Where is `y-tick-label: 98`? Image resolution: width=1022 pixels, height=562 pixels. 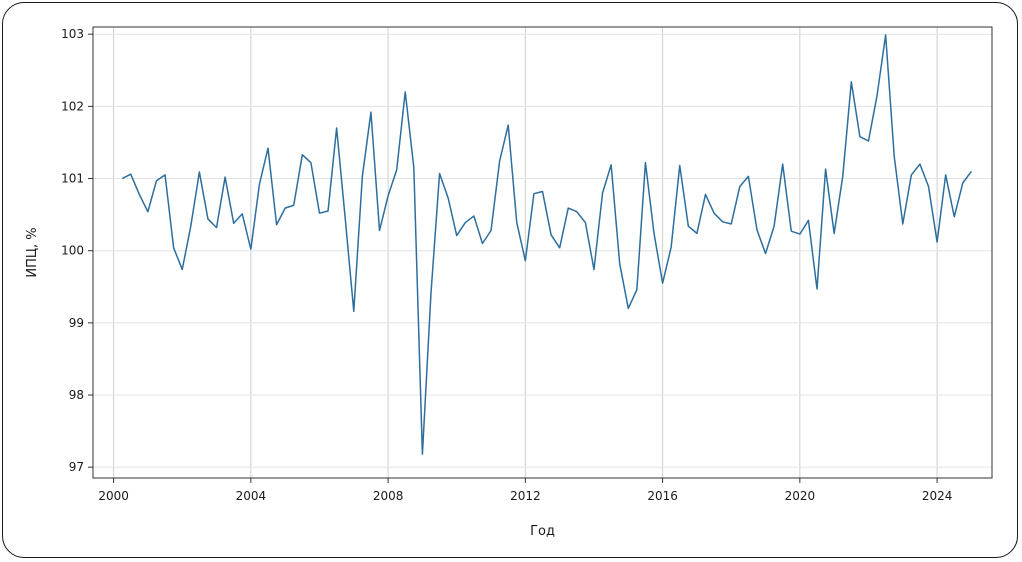
y-tick-label: 98 is located at coordinates (76, 395).